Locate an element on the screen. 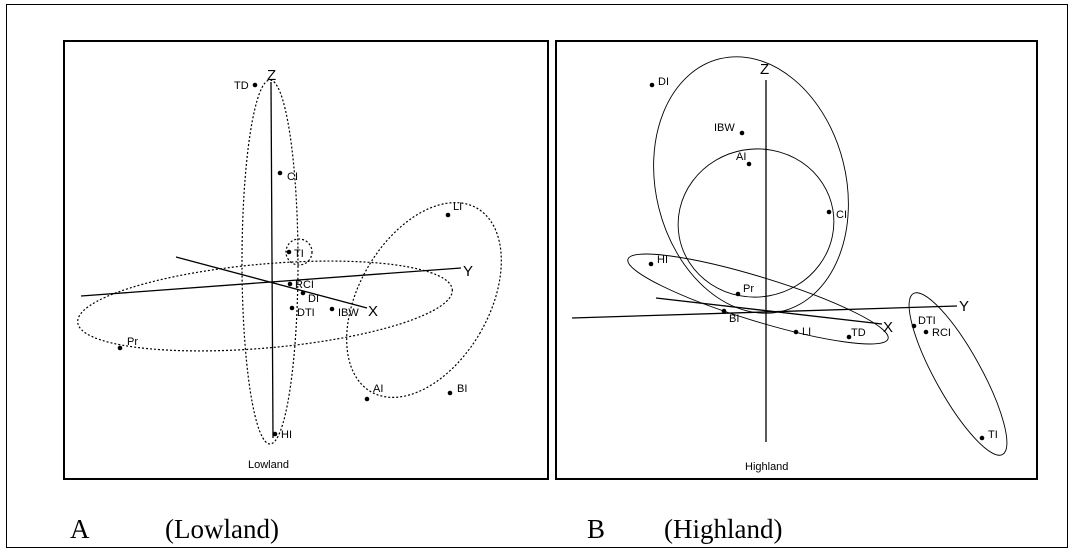 The image size is (1076, 550). axis-label-x-lowland: X is located at coordinates (373, 311).